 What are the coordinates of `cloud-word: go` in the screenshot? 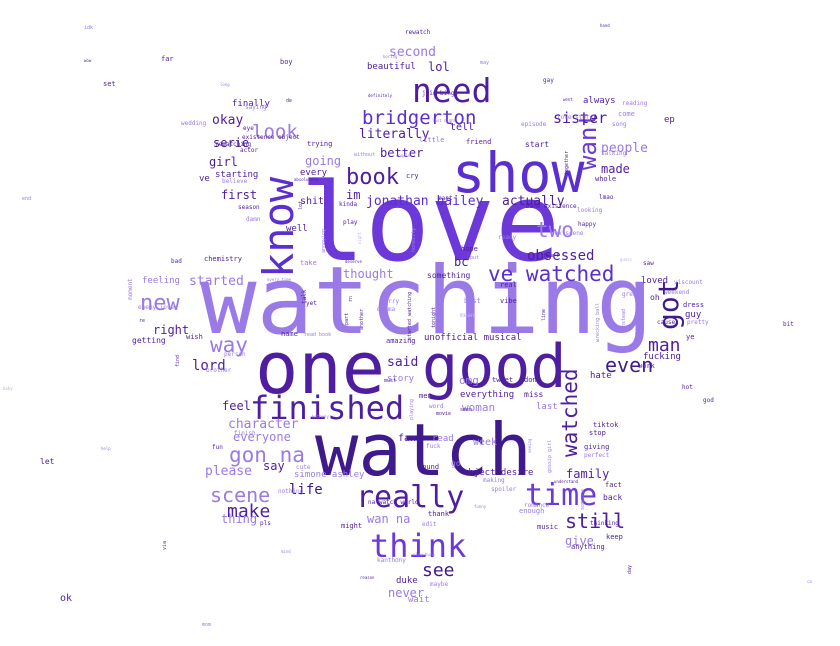 It's located at (456, 463).